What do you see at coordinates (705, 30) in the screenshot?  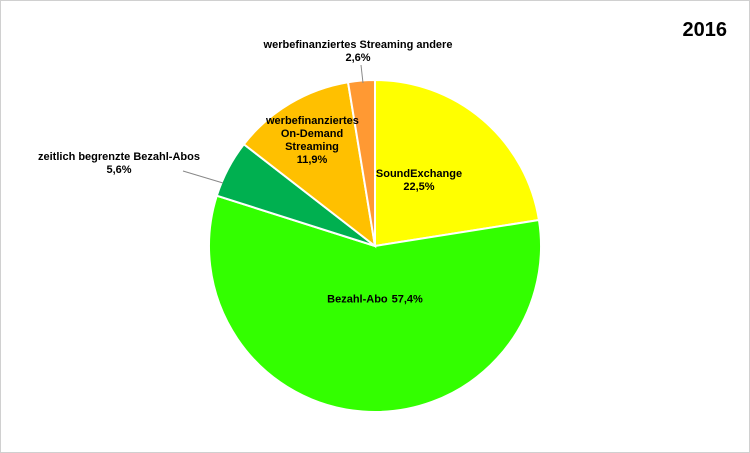 I see `chart-title: 2016` at bounding box center [705, 30].